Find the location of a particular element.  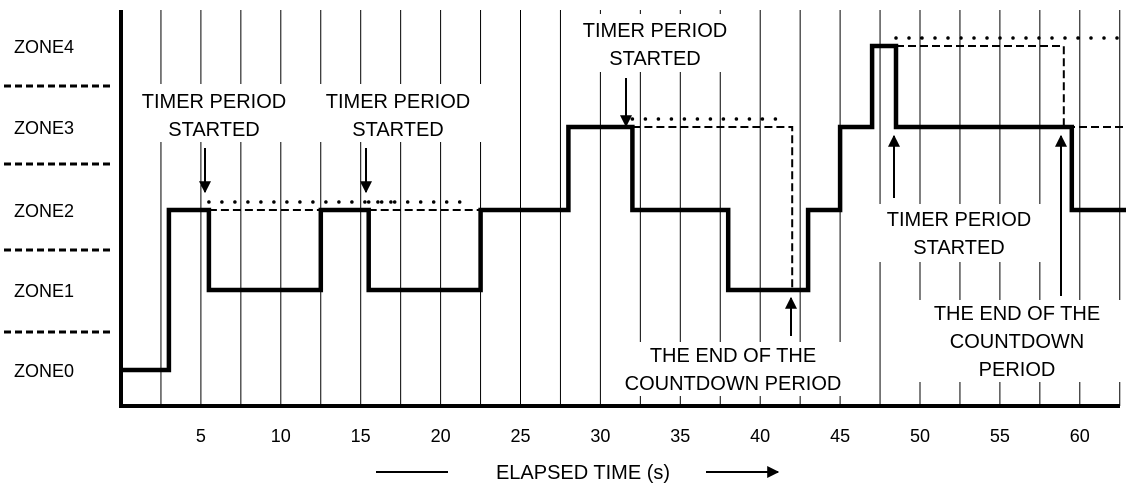

x-axis-label: ELAPSED TIME (s) is located at coordinates (583, 473).